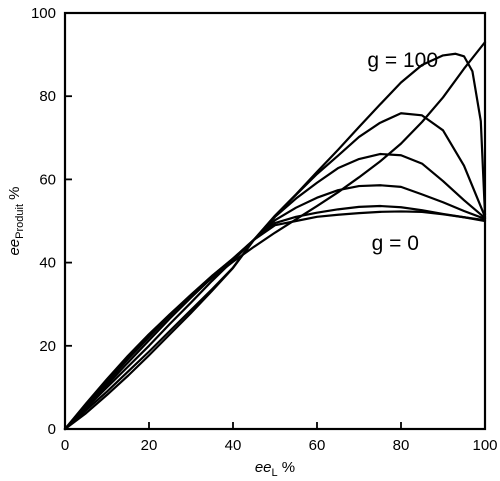 The height and width of the screenshot is (481, 500). What do you see at coordinates (43, 13) in the screenshot?
I see `y-tick-label: 100` at bounding box center [43, 13].